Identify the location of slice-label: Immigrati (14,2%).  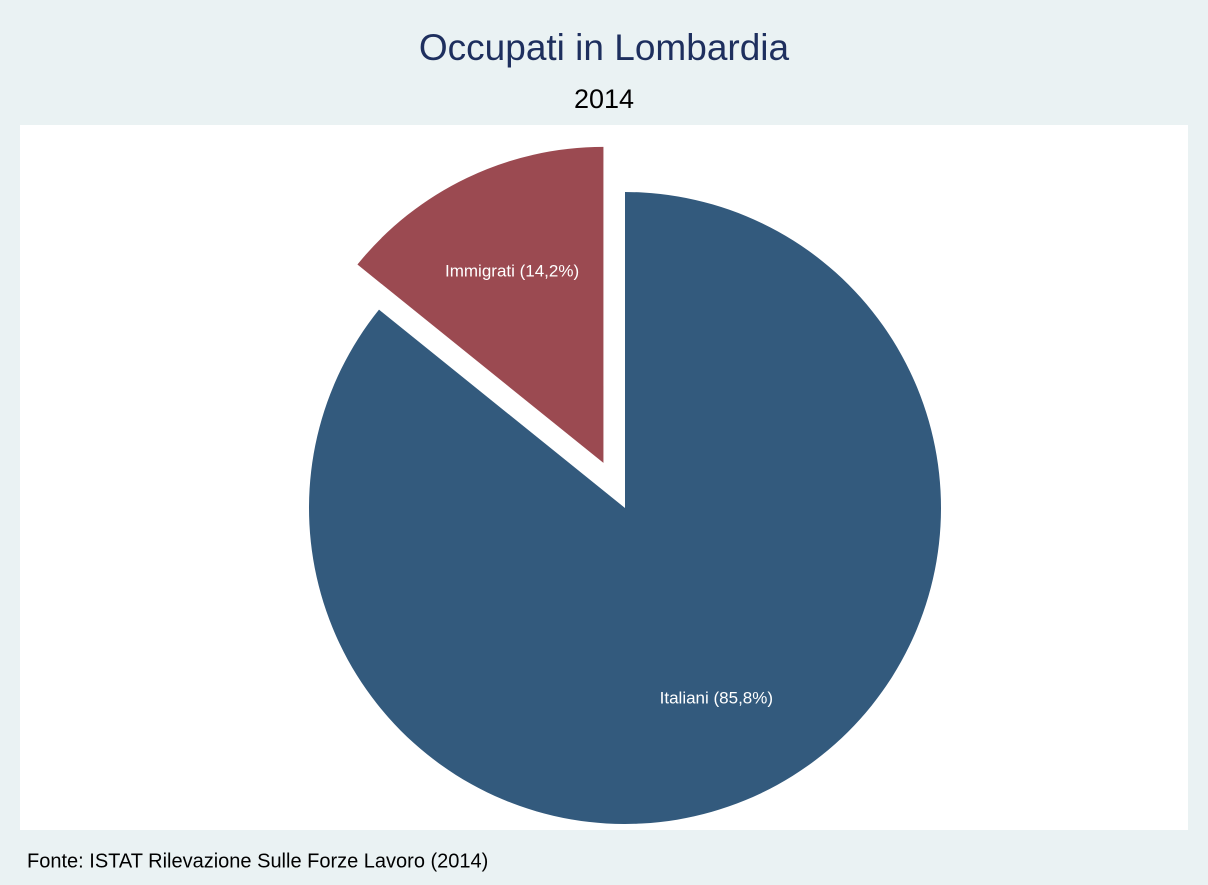
(512, 270).